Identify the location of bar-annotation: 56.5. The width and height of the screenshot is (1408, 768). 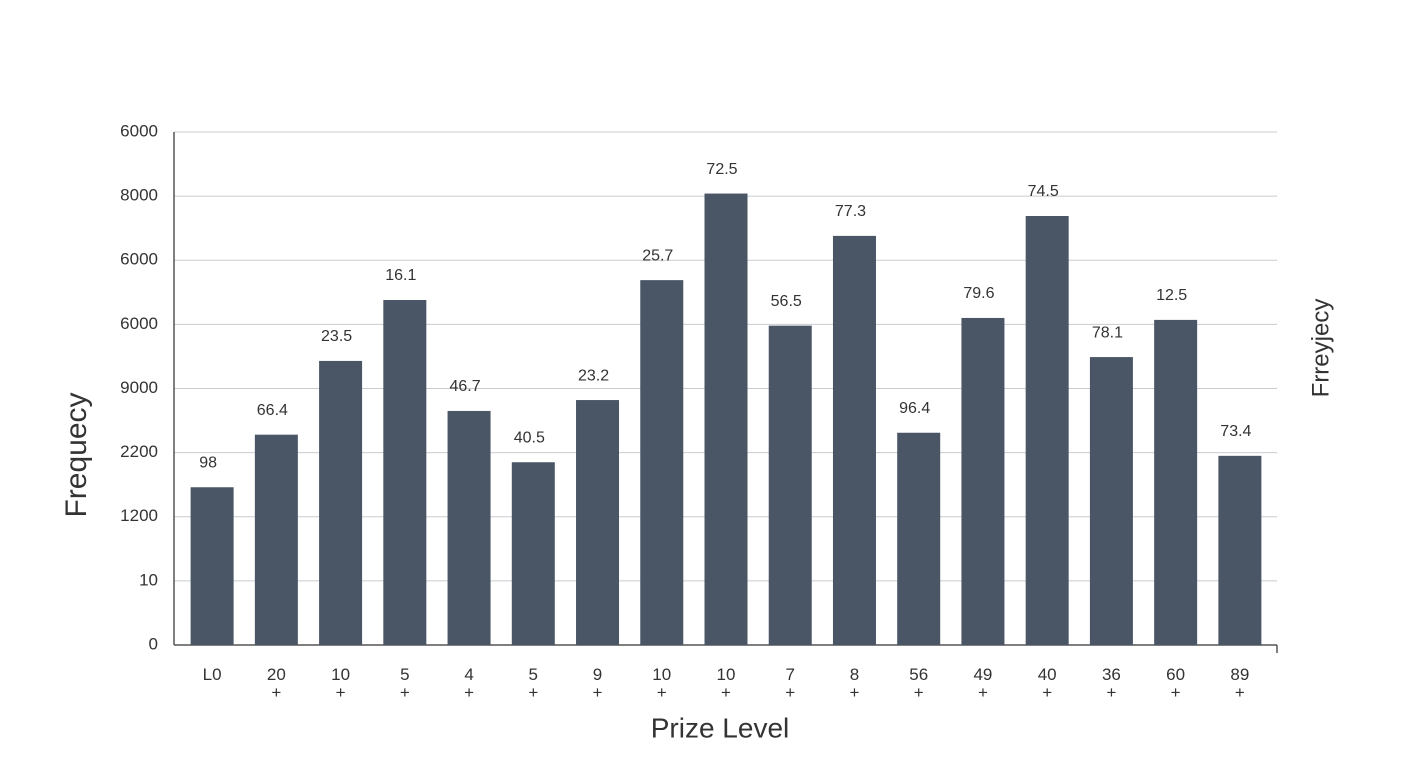
(786, 301).